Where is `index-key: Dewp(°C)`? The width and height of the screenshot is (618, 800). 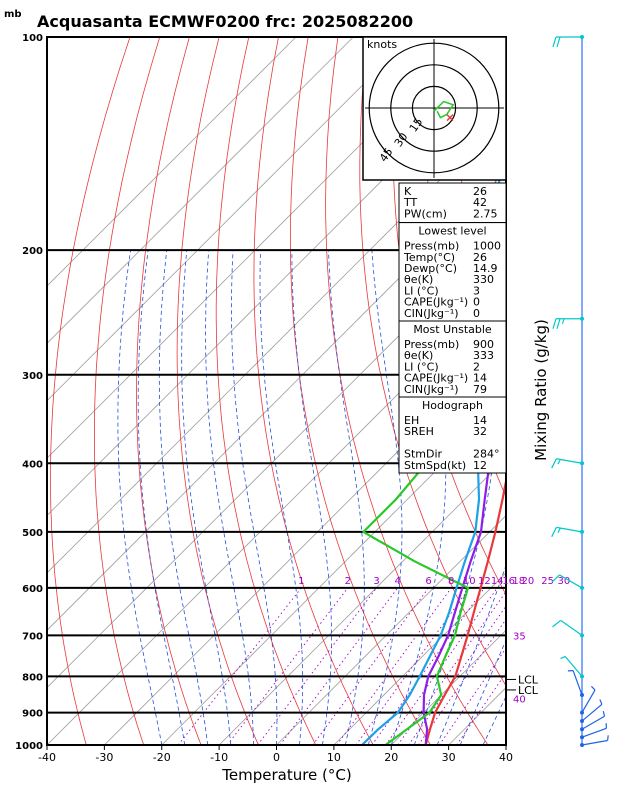
index-key: Dewp(°C) is located at coordinates (430, 268).